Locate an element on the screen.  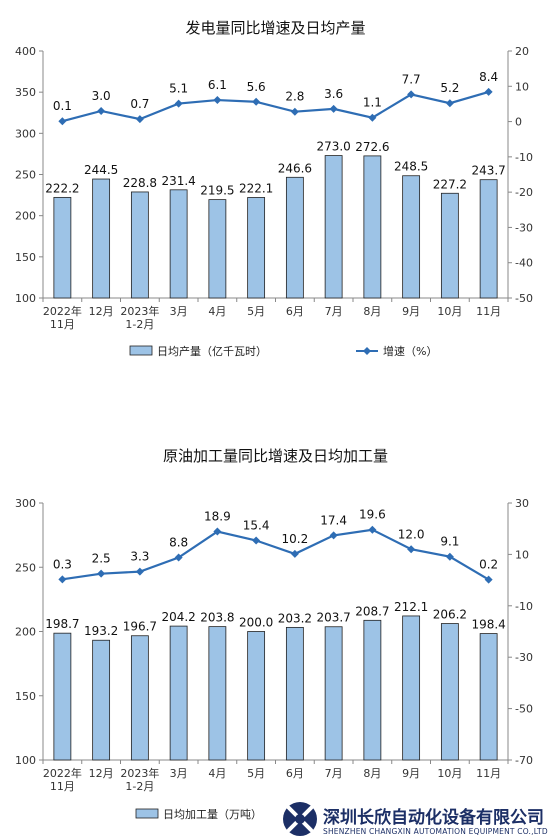
y-right-tick-label: 20 is located at coordinates (522, 51).